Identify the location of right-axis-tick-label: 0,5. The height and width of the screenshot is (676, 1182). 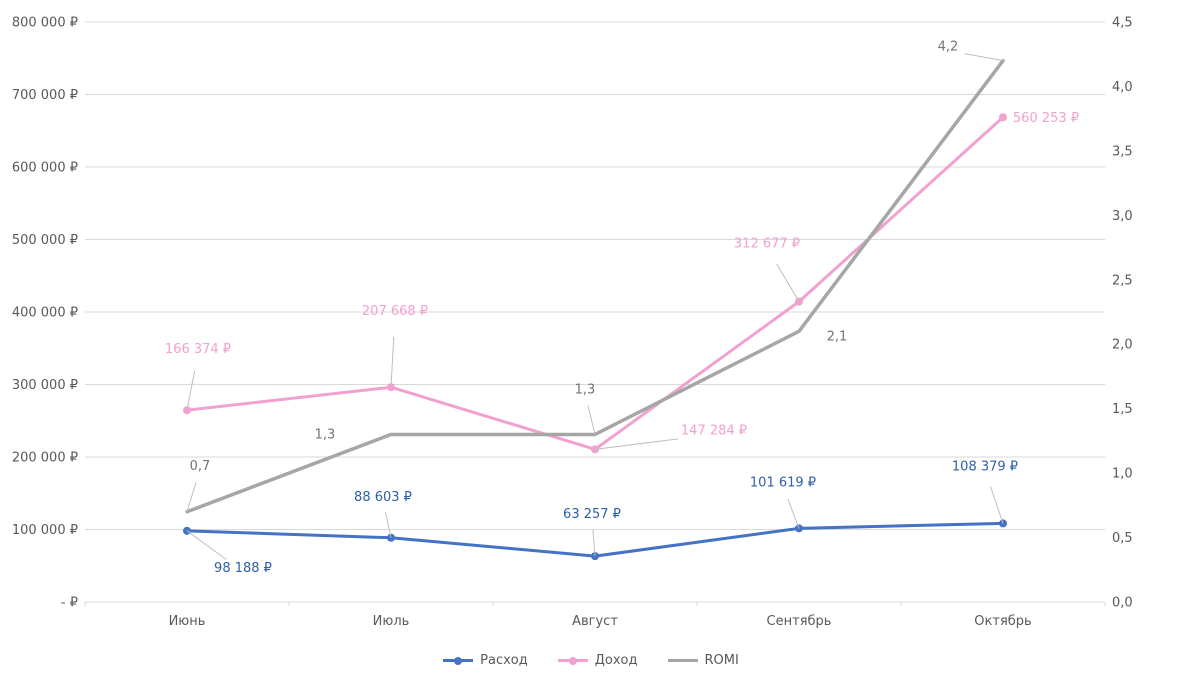
(1122, 538).